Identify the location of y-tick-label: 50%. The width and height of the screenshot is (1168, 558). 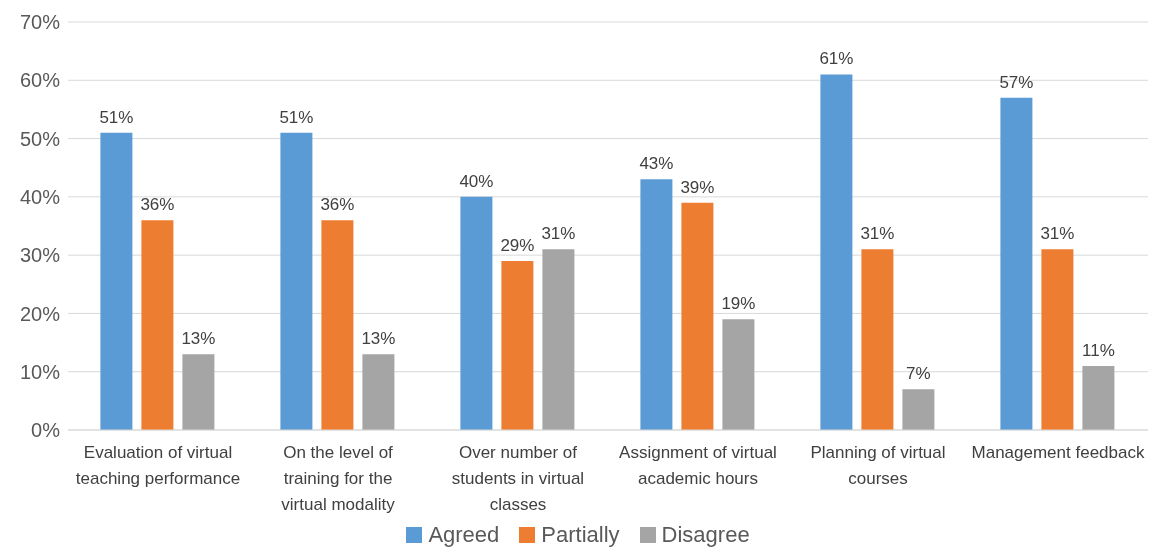
(40, 138).